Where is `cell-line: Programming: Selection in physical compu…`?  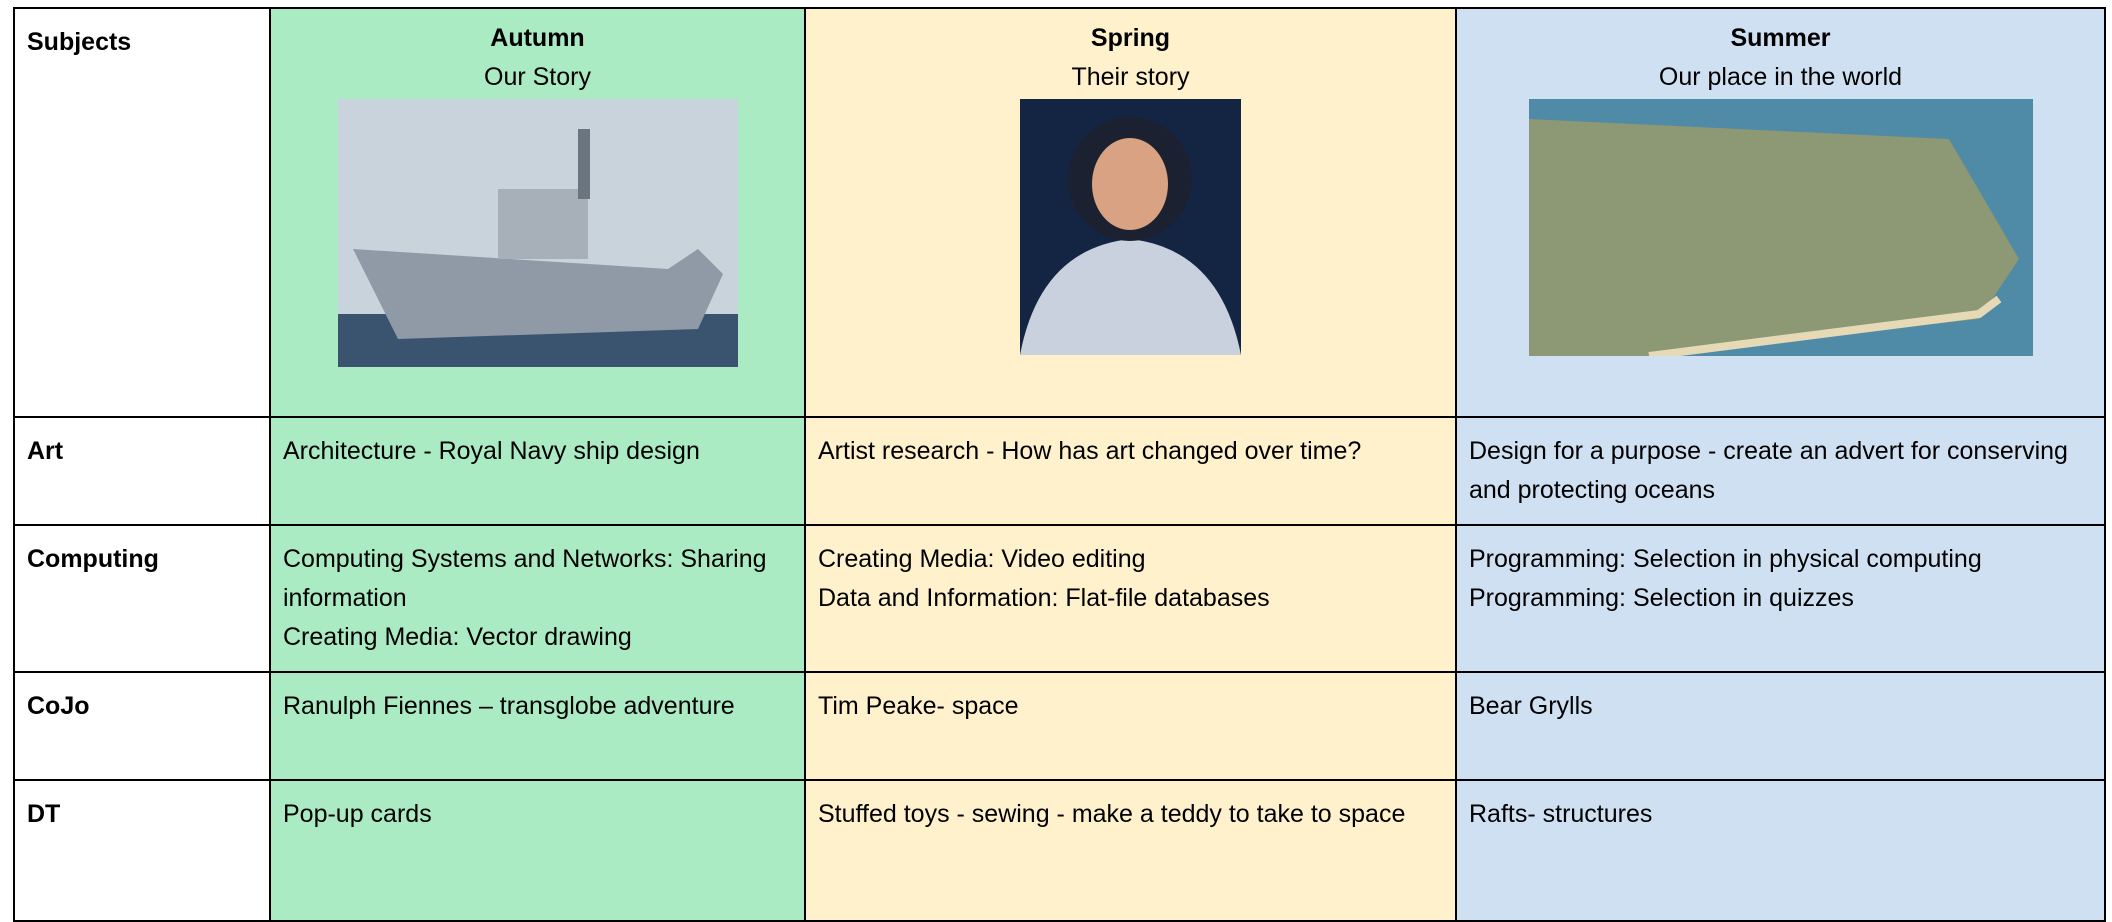
cell-line: Programming: Selection in physical compu… is located at coordinates (1725, 559).